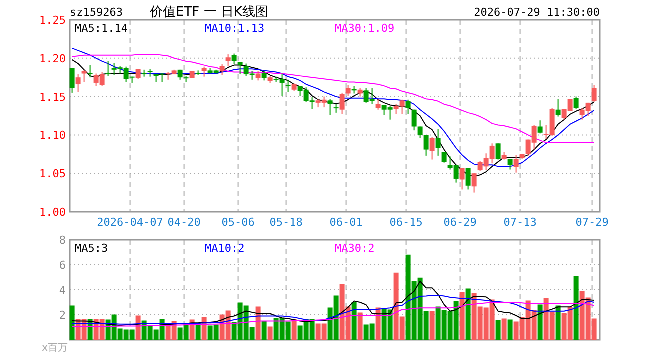 This screenshot has height=360, width=660. What do you see at coordinates (208, 12) in the screenshot?
I see `chart-title: 价值ETF 一 日K线图` at bounding box center [208, 12].